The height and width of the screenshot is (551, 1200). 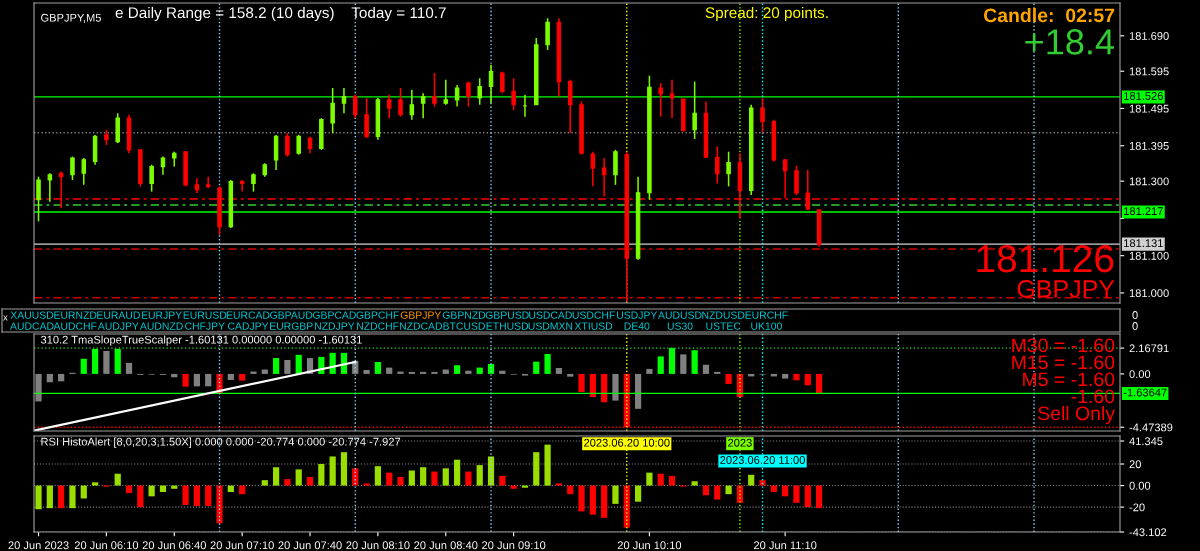 I want to click on x-tick-label: 20 Jun 11:10, so click(x=785, y=545).